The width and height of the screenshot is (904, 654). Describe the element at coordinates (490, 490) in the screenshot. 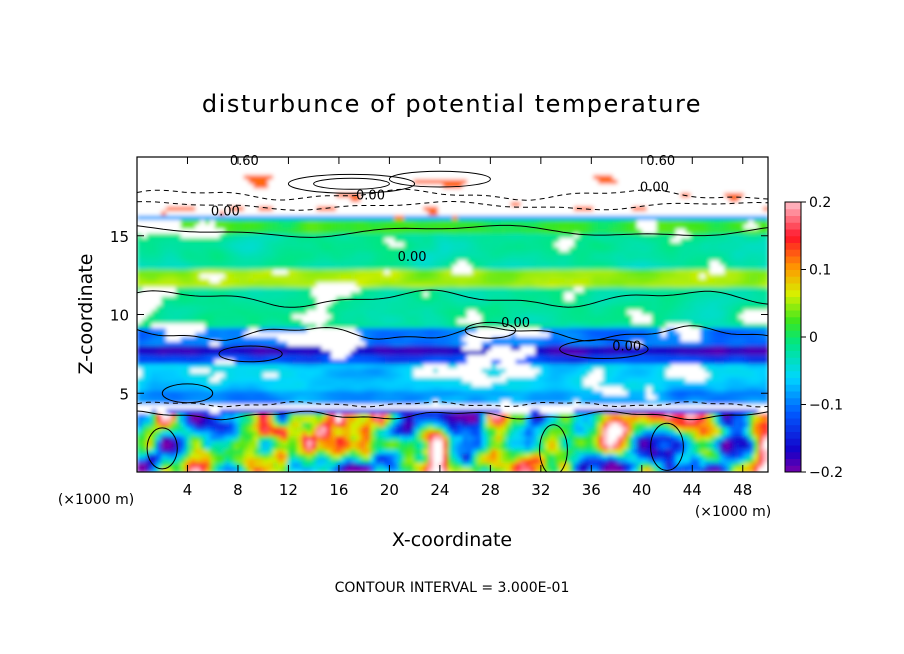

I see `x-tick-label: 28` at that location.